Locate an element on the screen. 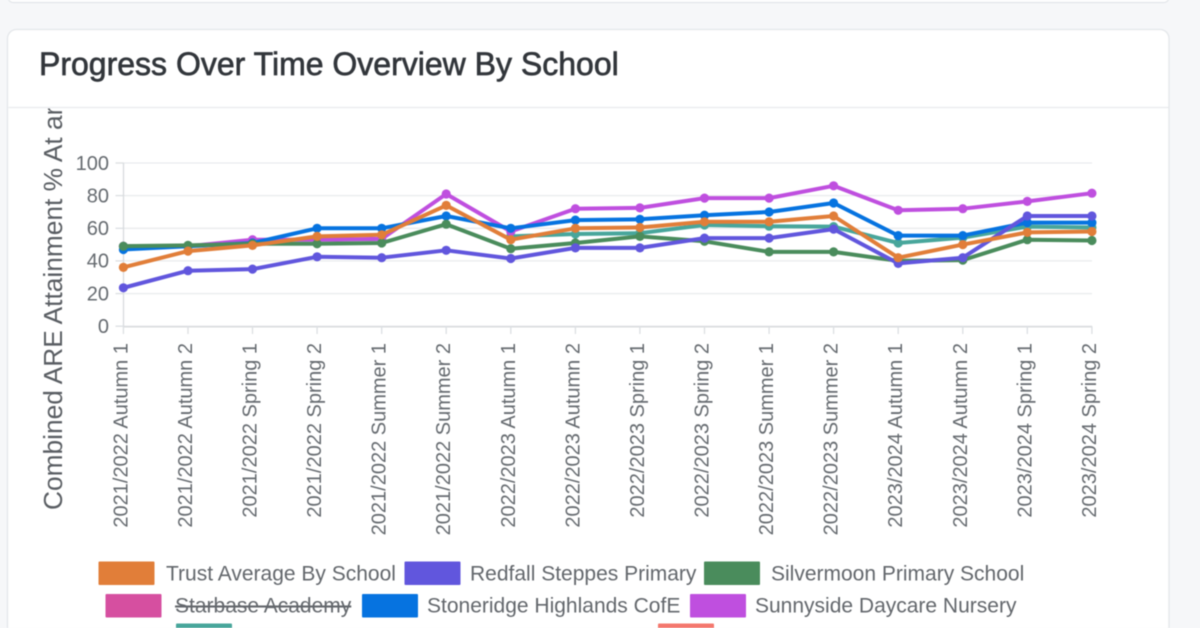  svg-text:Progress Over Time Overview By: Progress Over Time Overview By School is located at coordinates (329, 64).